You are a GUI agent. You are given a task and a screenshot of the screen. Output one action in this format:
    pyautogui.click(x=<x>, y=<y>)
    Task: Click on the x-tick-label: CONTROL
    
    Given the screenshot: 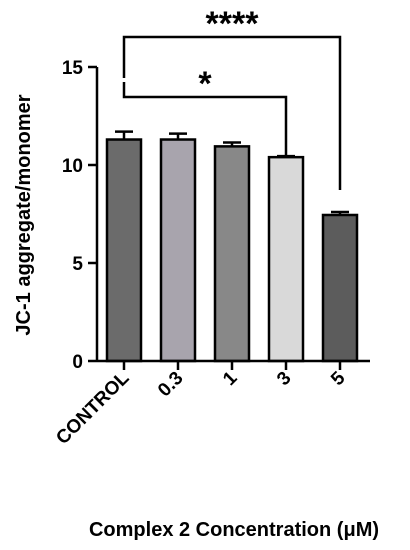 What is the action you would take?
    pyautogui.click(x=93, y=408)
    